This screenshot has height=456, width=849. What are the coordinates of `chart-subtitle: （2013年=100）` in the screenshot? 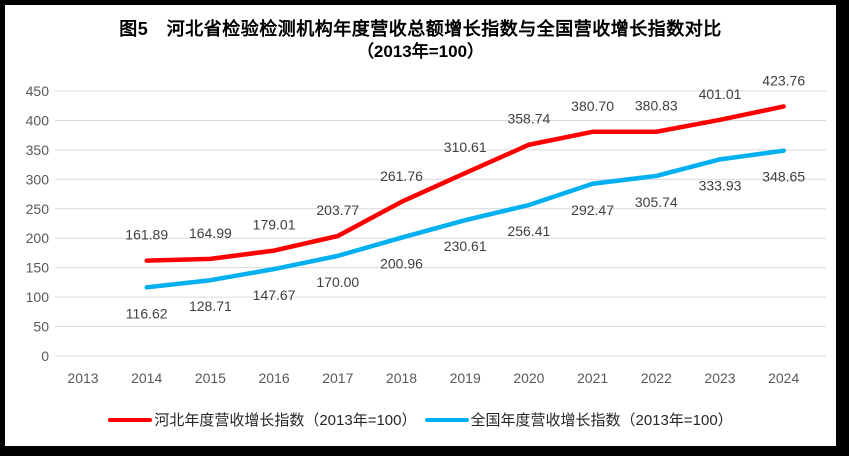 It's located at (420, 51).